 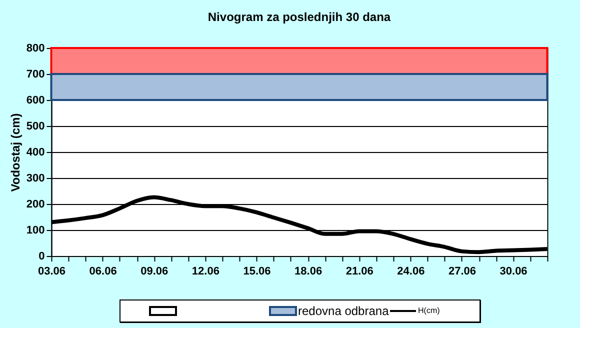 I want to click on y-tick-label: 600, so click(x=35, y=100).